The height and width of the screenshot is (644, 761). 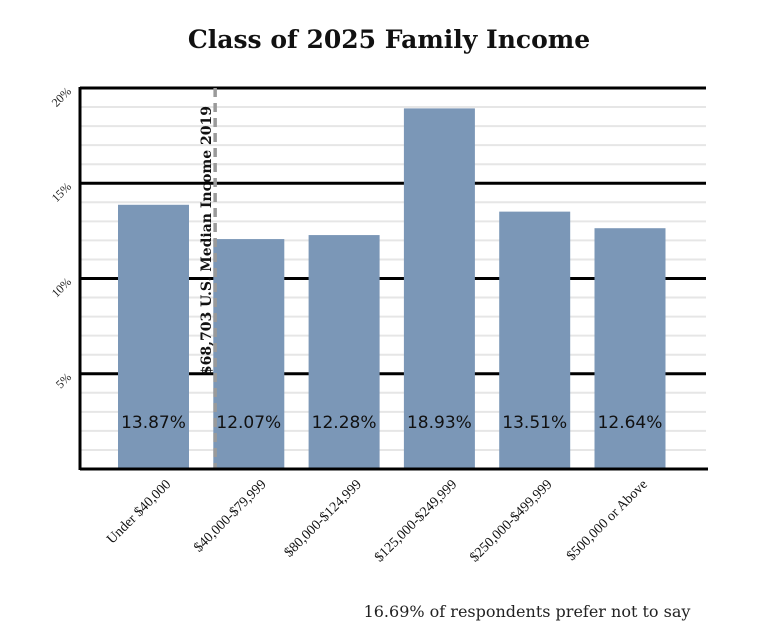 What do you see at coordinates (630, 423) in the screenshot?
I see `value-label: 12.64%` at bounding box center [630, 423].